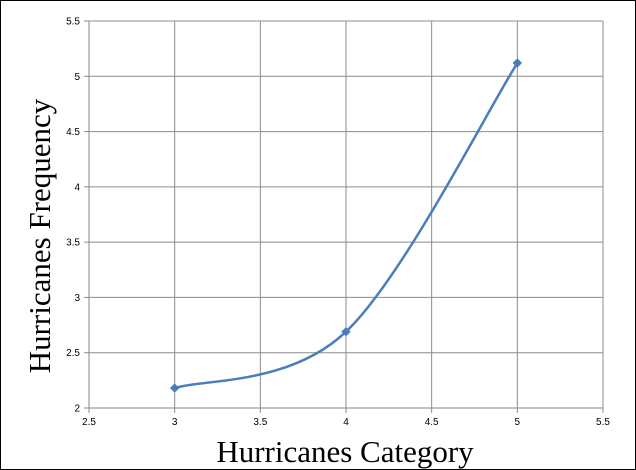  I want to click on x-tick-label: 3, so click(175, 422).